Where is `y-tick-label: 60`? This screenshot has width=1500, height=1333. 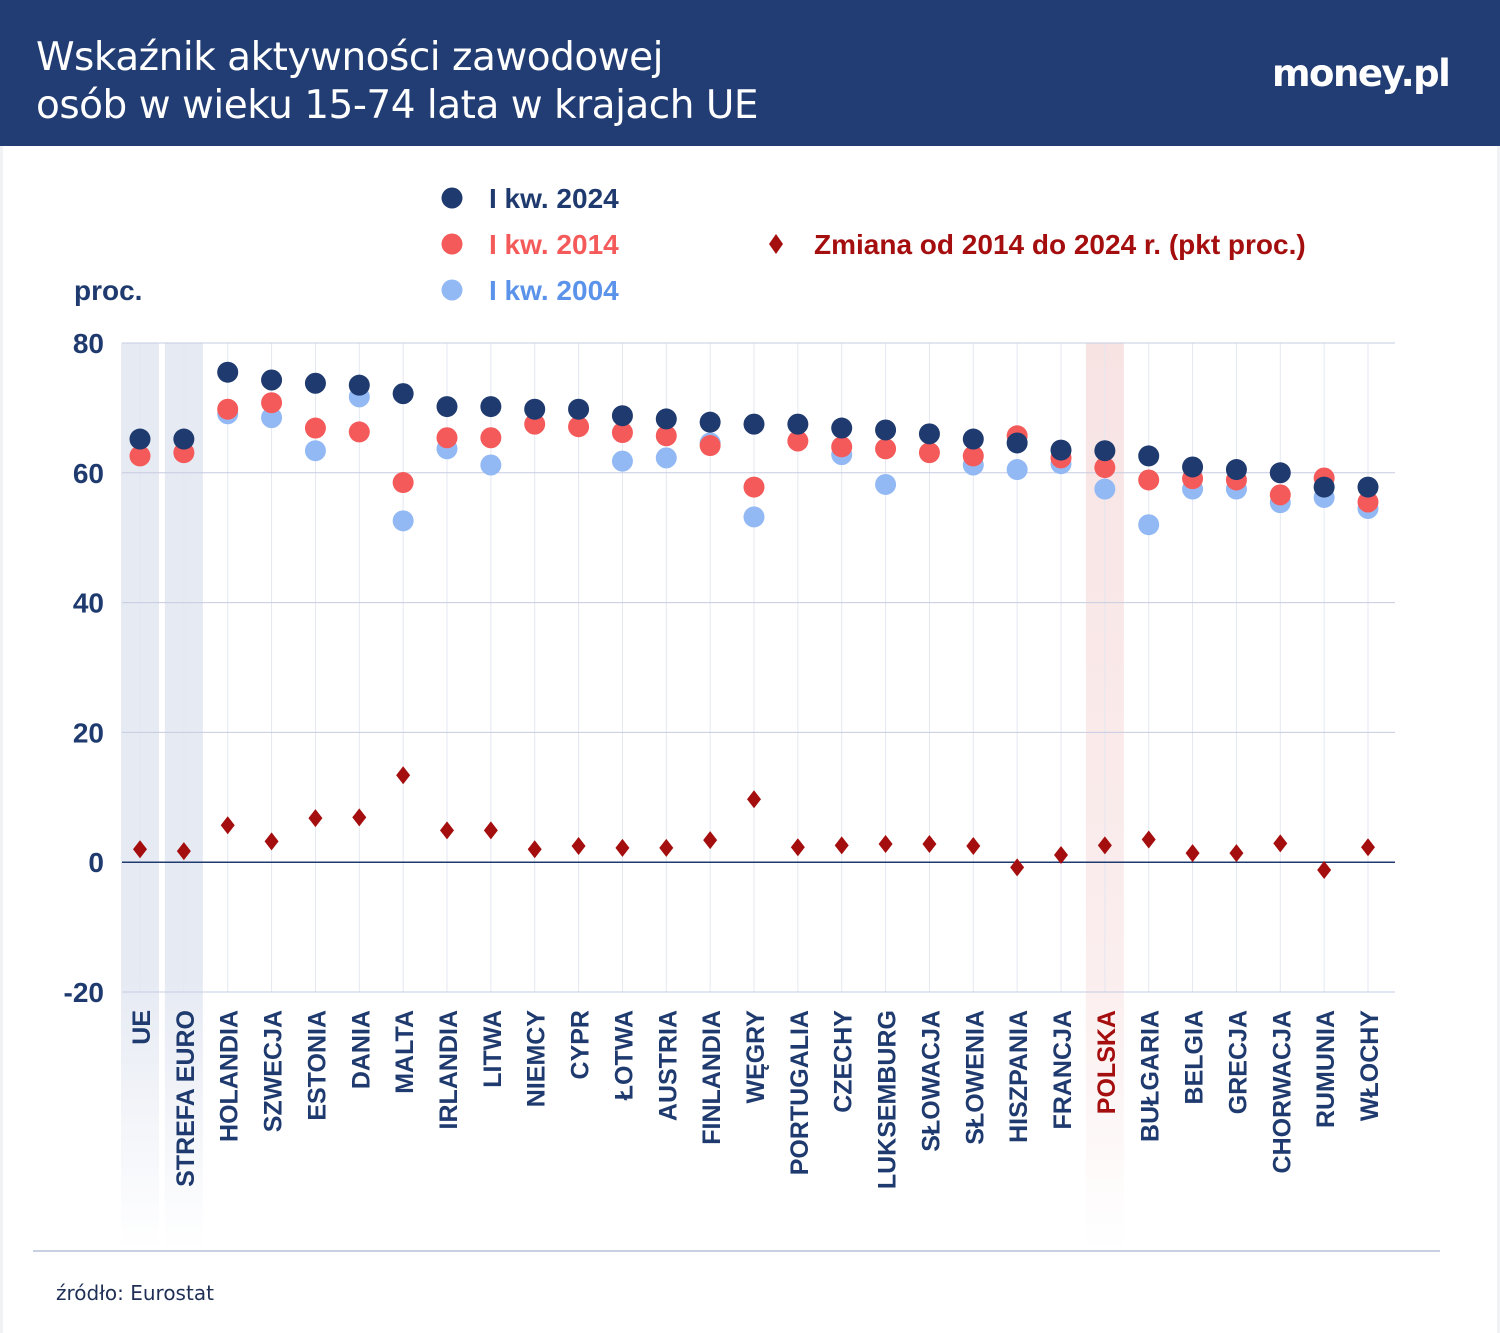 y-tick-label: 60 is located at coordinates (88, 473).